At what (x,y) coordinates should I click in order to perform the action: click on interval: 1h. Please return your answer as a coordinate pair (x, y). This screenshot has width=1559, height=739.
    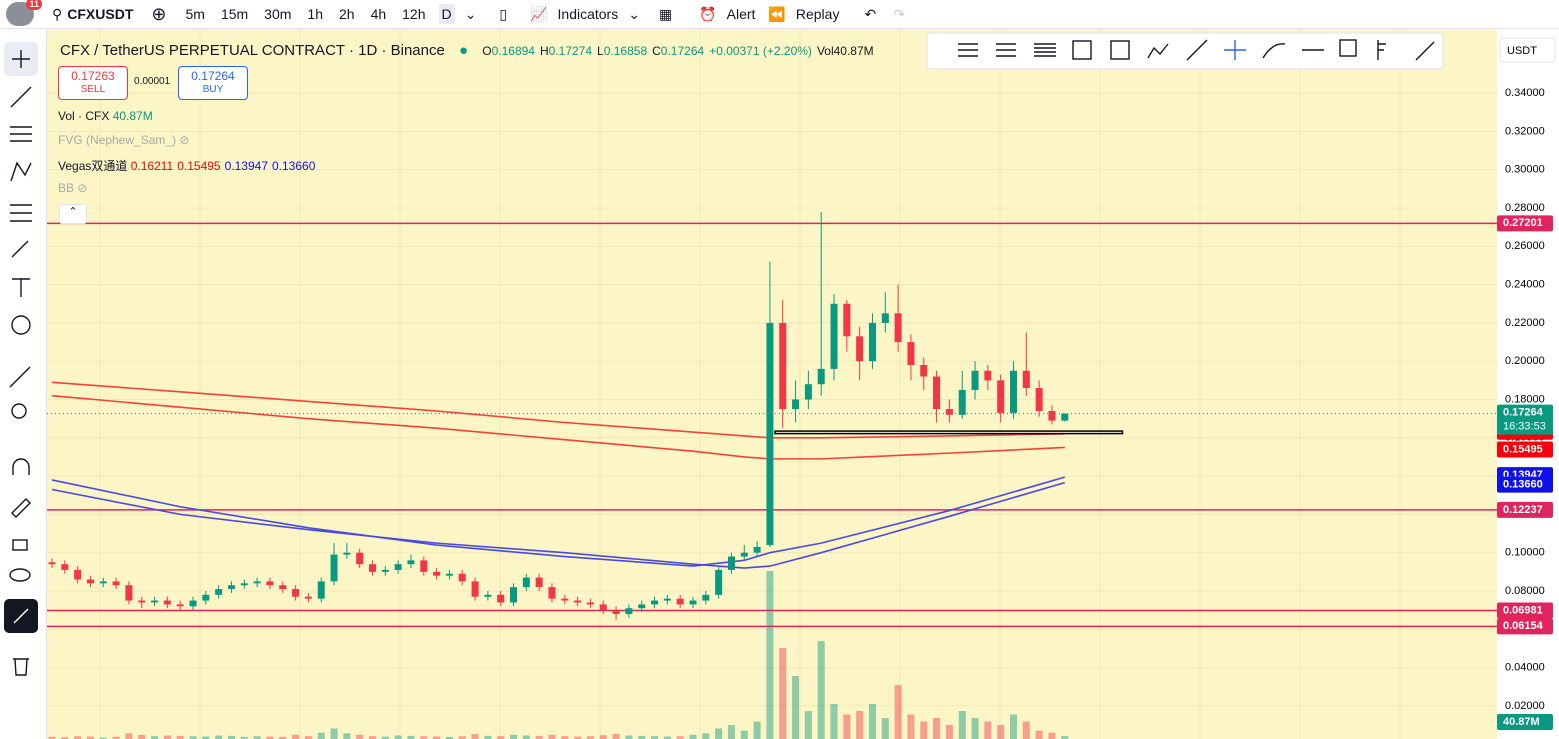
    Looking at the image, I should click on (315, 14).